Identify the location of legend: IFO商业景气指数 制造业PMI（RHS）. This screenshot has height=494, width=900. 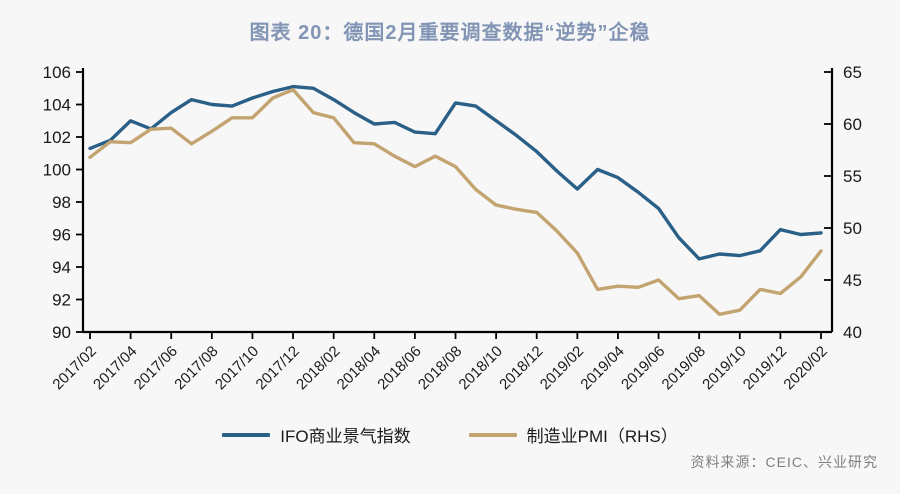
(450, 434).